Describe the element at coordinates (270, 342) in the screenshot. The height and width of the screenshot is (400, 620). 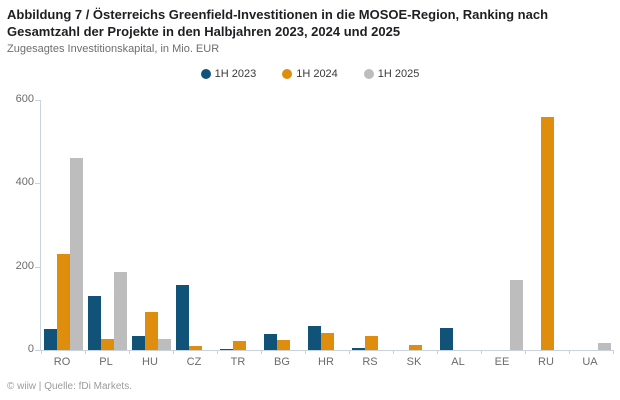
I see `bar-bg-1h-2023` at that location.